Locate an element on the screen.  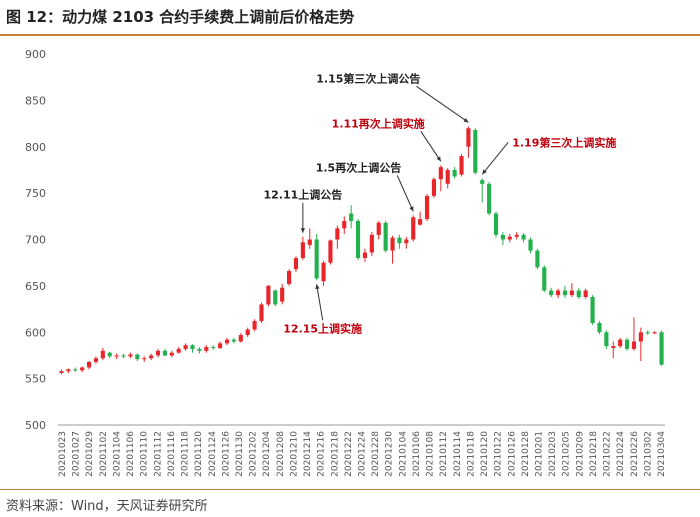
x-tick-label: 20201112 is located at coordinates (158, 454).